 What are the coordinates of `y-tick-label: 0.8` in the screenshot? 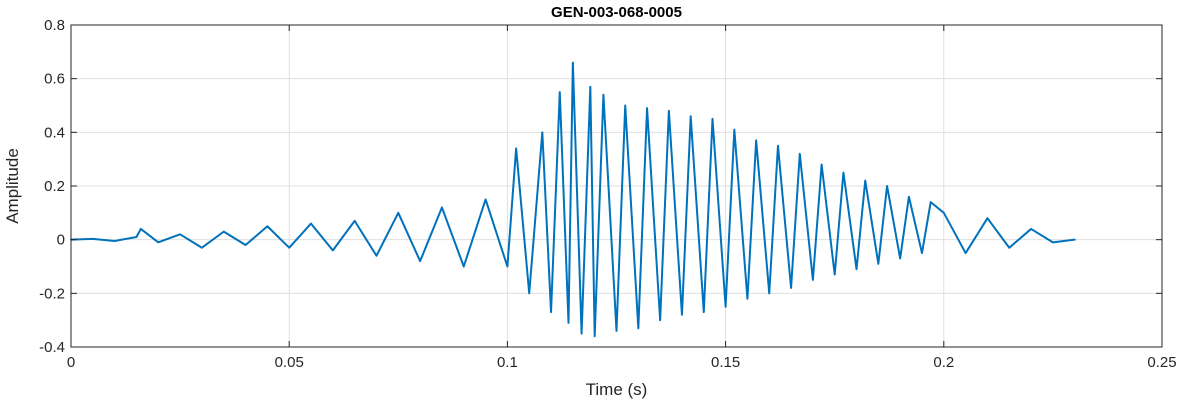 It's located at (54, 25).